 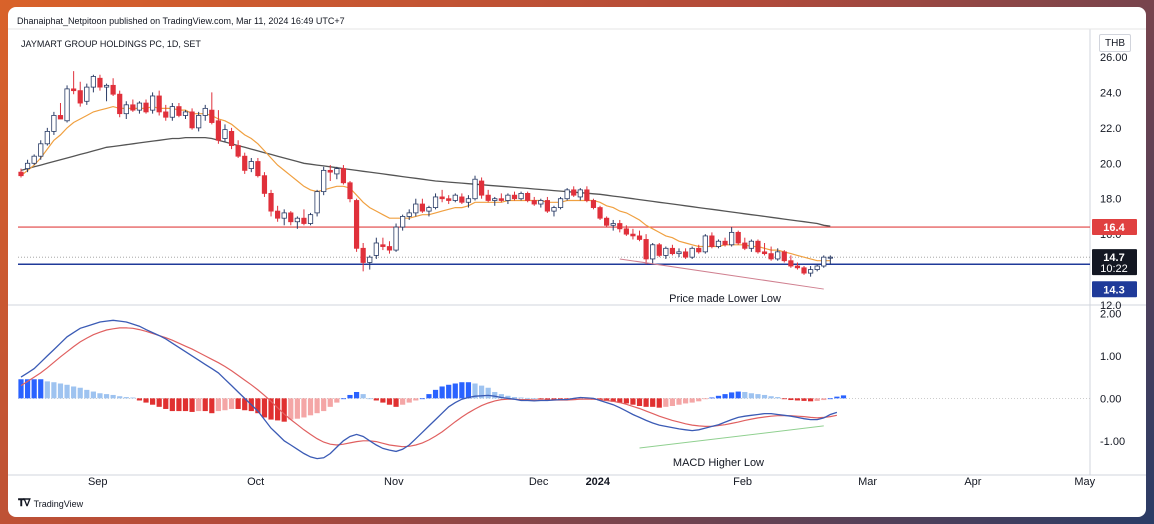 I want to click on macd-higher-low-trendline, so click(x=731, y=437).